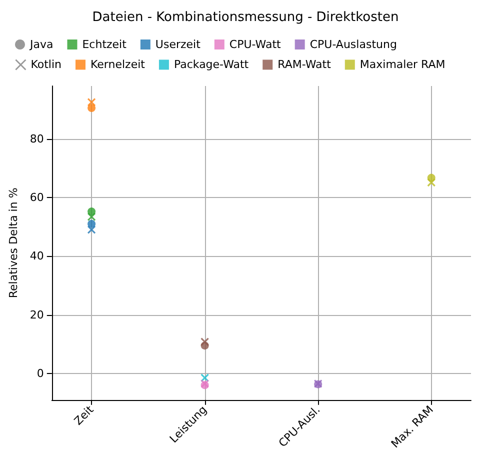  Describe the element at coordinates (212, 65) in the screenshot. I see `legend-label: Package-Watt` at that location.